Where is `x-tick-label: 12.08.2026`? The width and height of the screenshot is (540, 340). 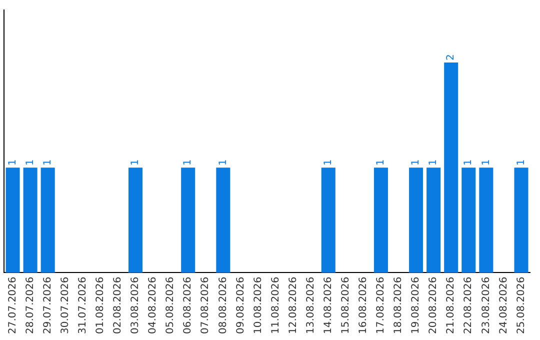 x-tick-label: 12.08.2026 is located at coordinates (293, 305).